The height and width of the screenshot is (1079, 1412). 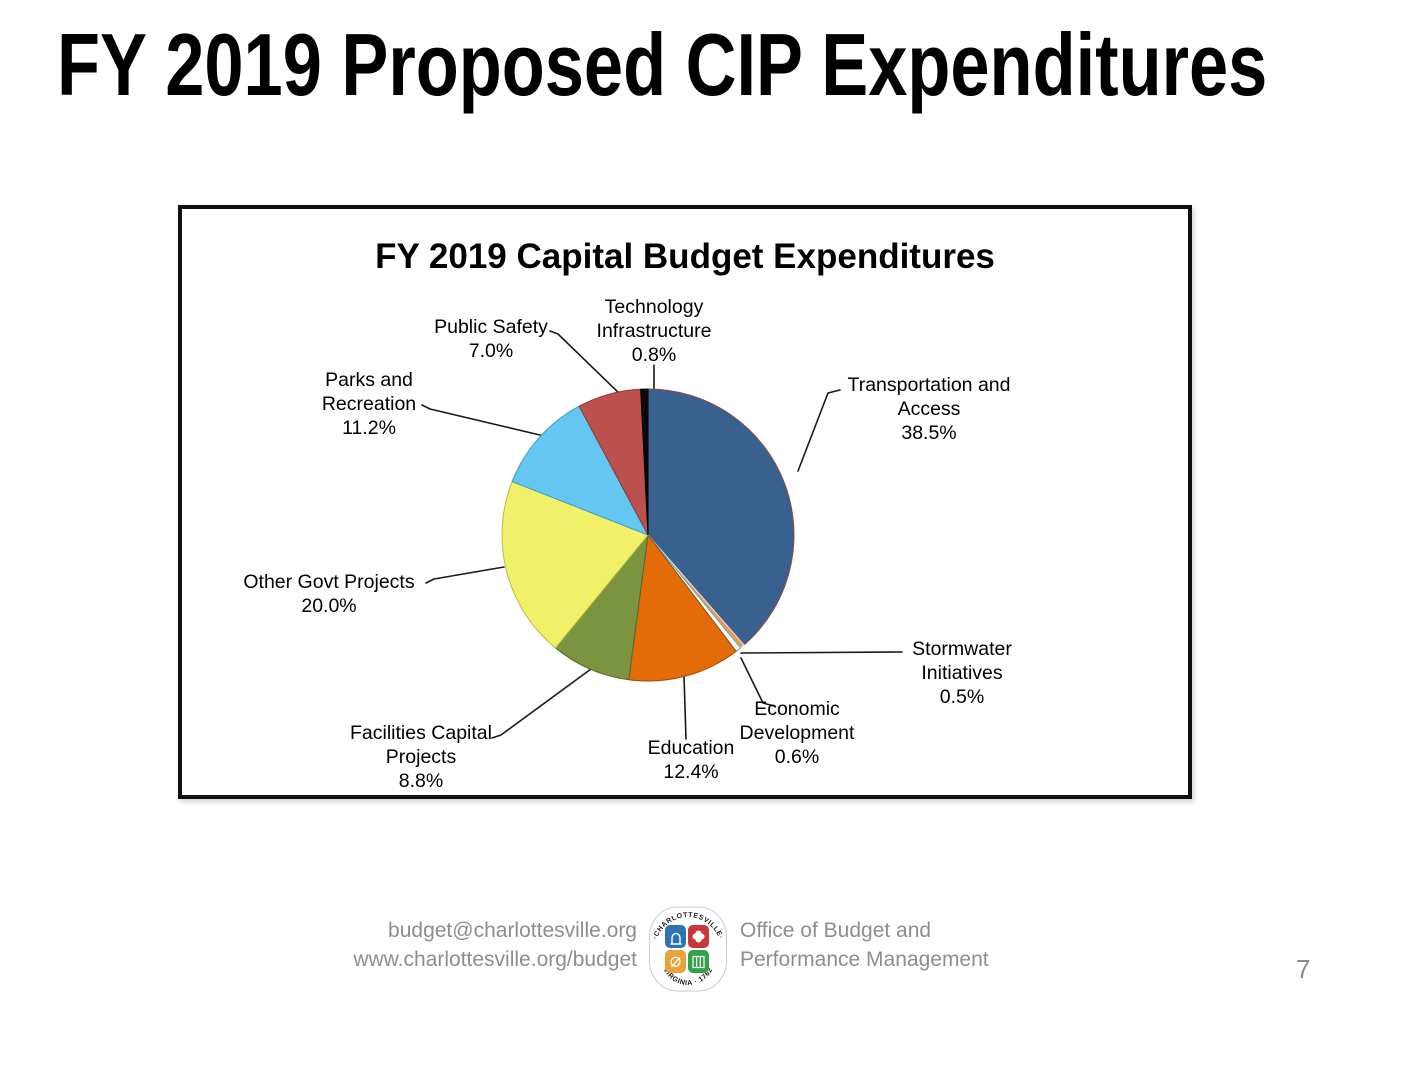 What do you see at coordinates (1303, 969) in the screenshot?
I see `page-number: 7` at bounding box center [1303, 969].